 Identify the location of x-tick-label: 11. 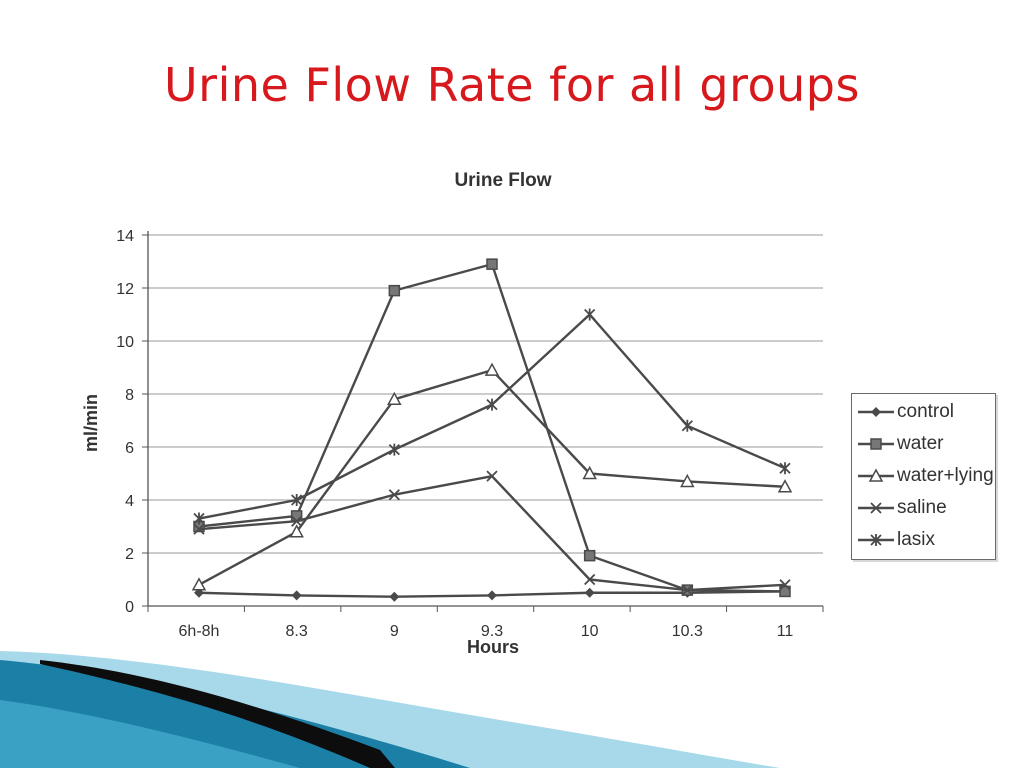
(785, 631).